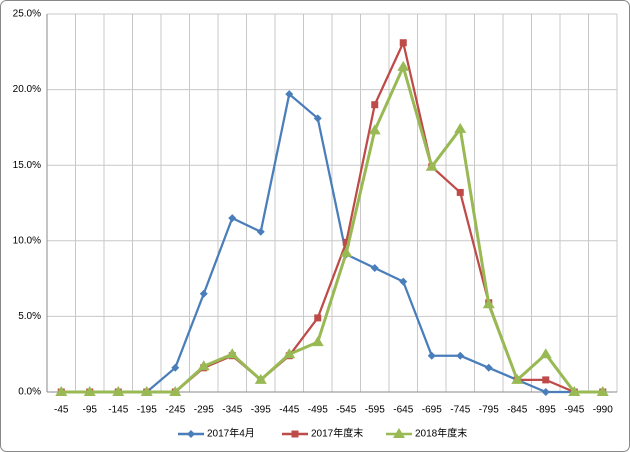  What do you see at coordinates (232, 410) in the screenshot?
I see `x-tick-label: -345` at bounding box center [232, 410].